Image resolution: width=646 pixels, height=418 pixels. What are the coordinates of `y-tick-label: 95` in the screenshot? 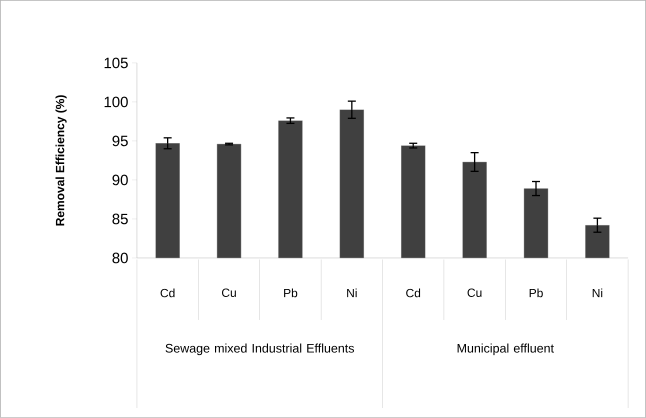 It's located at (120, 141).